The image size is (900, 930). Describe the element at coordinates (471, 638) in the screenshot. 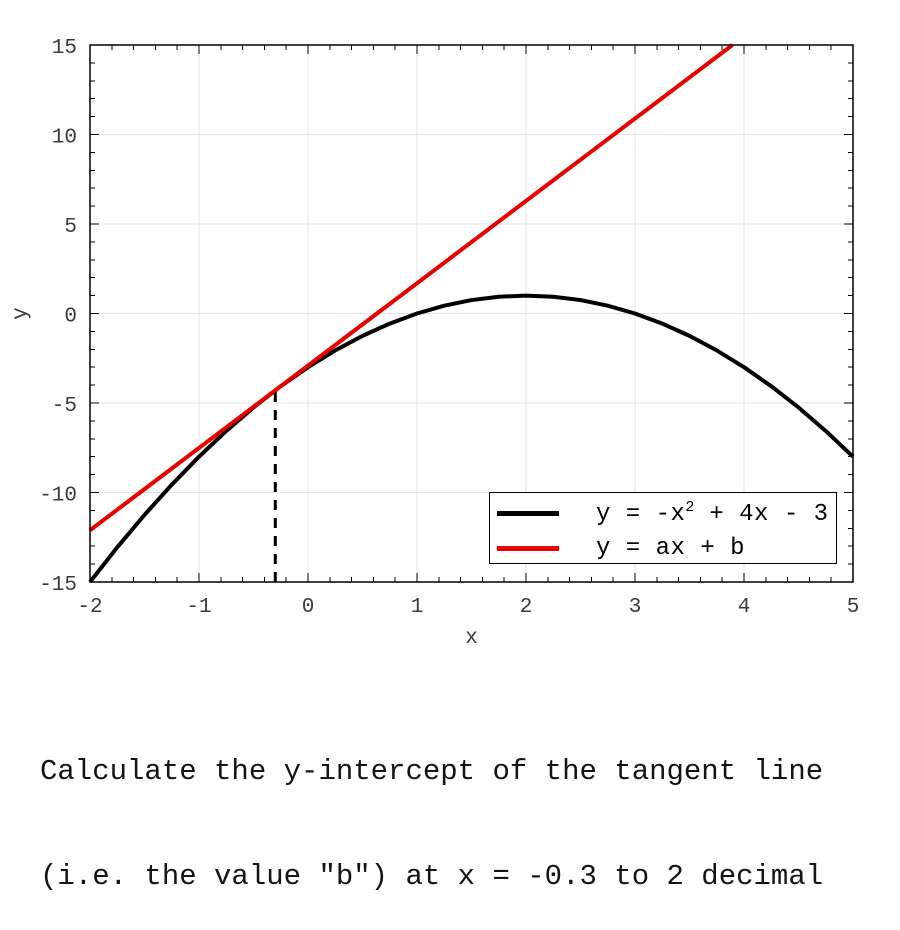

I see `svg-text: x` at that location.